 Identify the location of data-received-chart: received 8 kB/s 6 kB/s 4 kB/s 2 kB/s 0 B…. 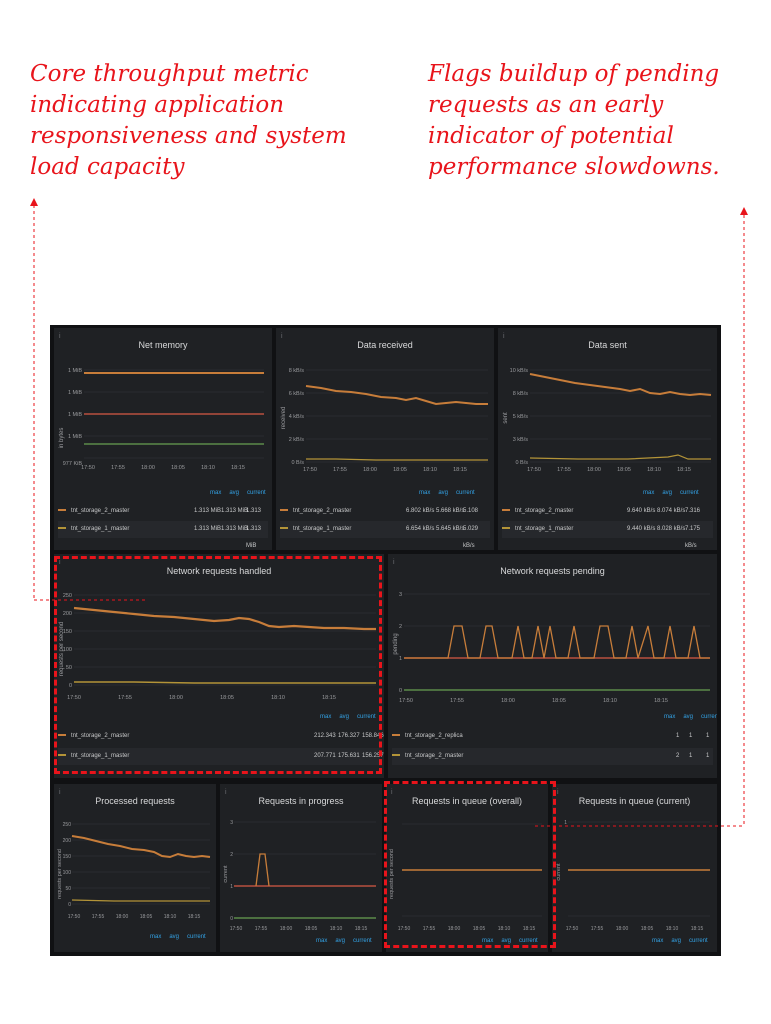
(384, 420).